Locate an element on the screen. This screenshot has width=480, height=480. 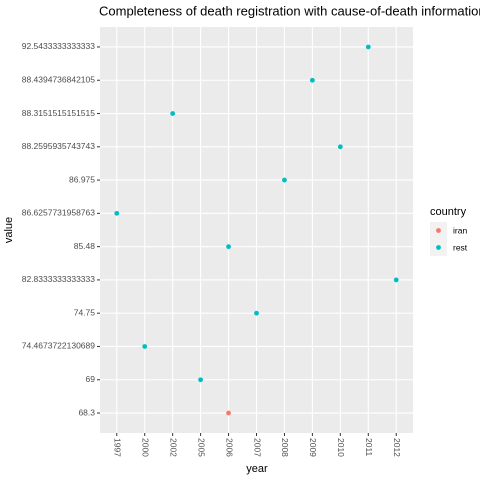
y-tick-label: 82.8333333333333 is located at coordinates (59, 279).